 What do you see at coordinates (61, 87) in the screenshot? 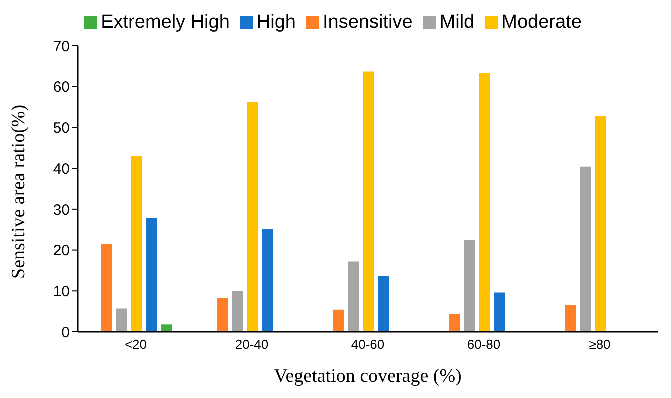
I see `y-tick-label: 60` at bounding box center [61, 87].